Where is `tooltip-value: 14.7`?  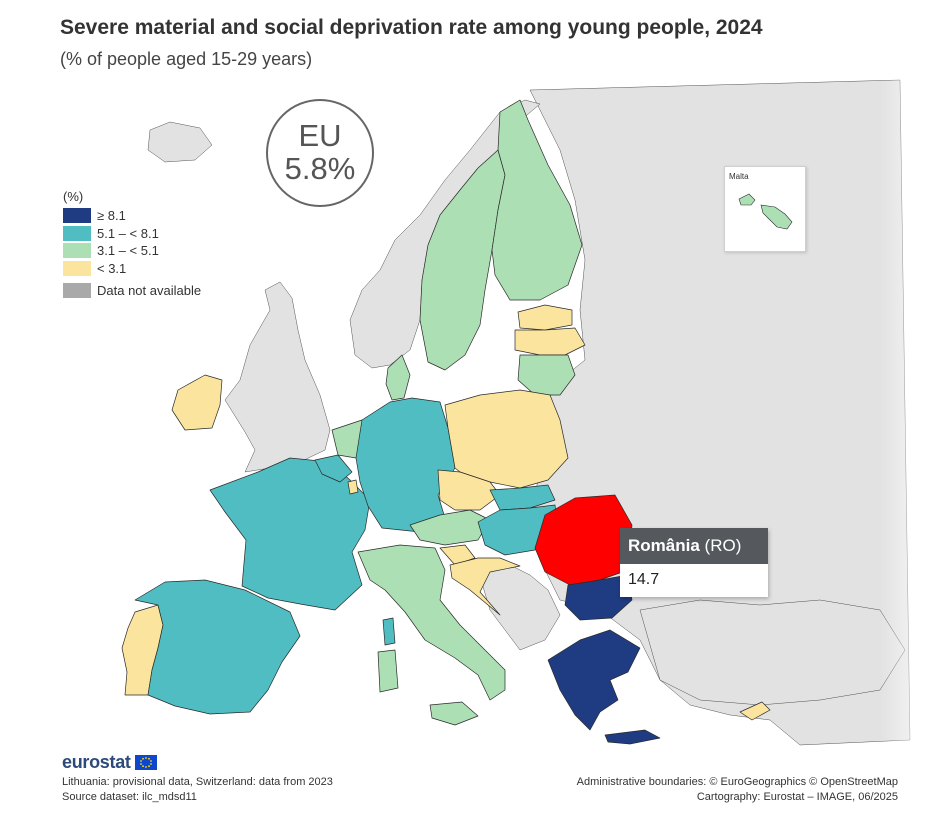 tooltip-value: 14.7 is located at coordinates (694, 580).